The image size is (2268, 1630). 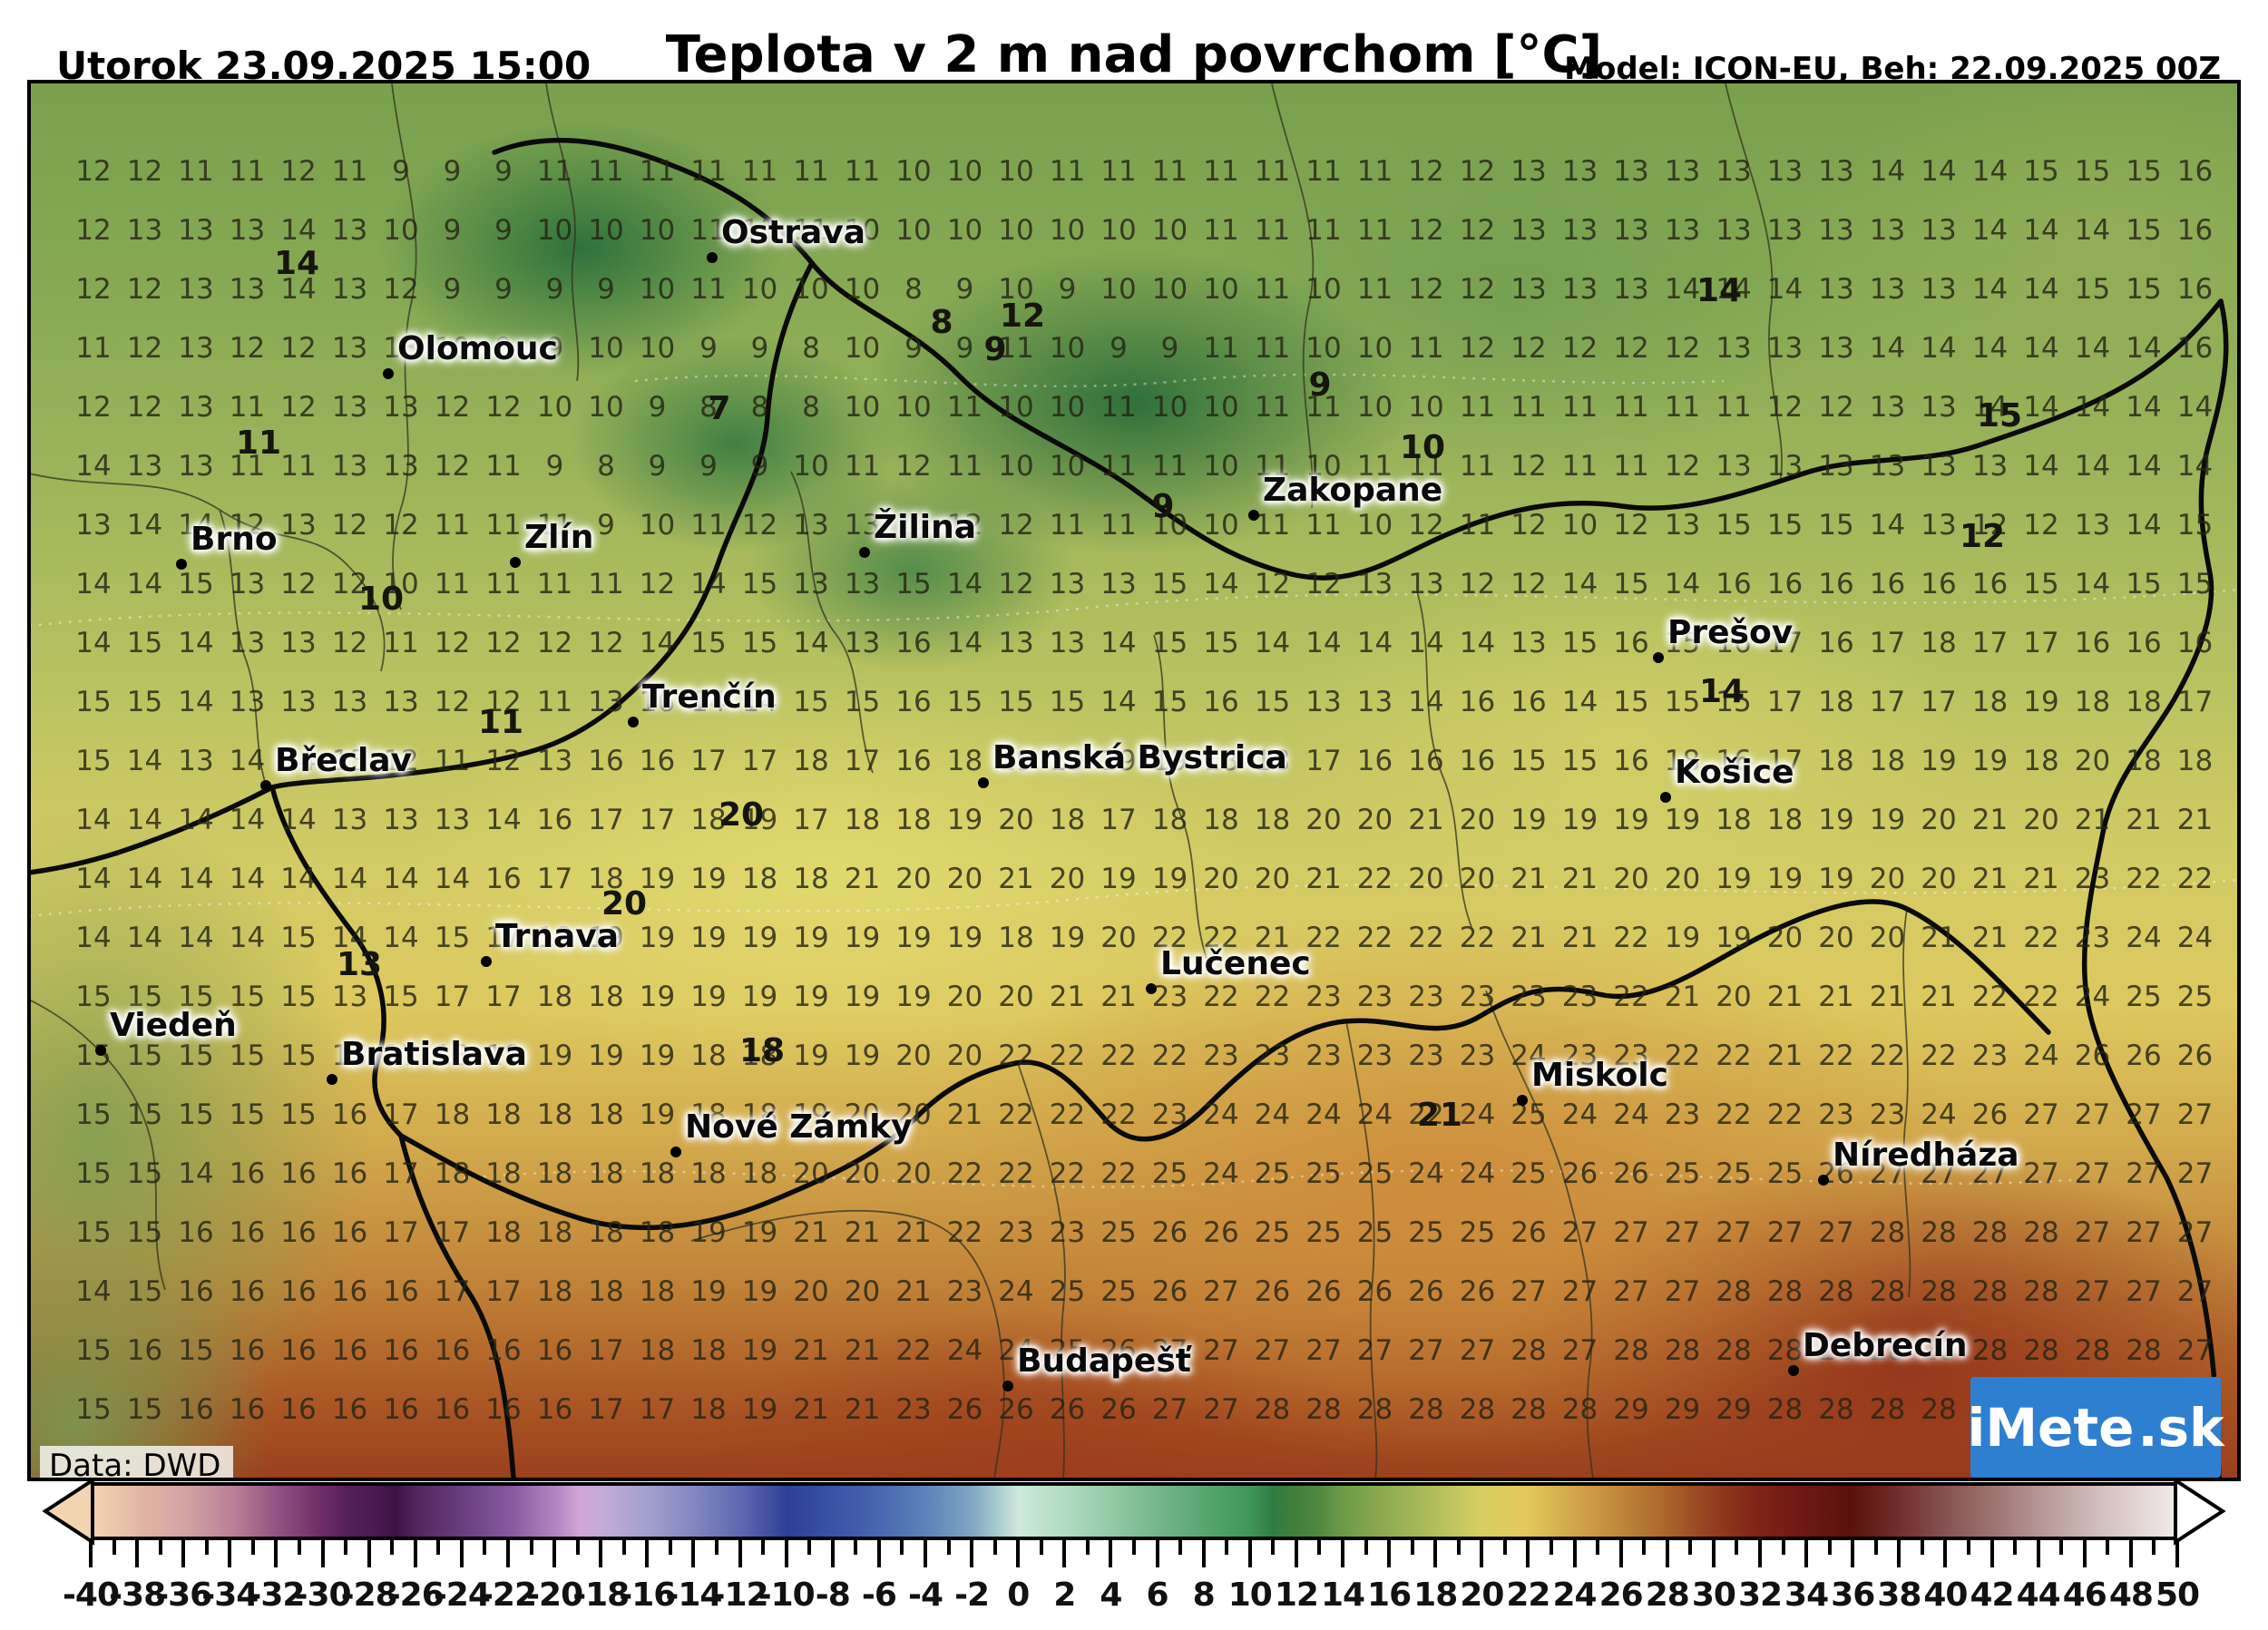 I want to click on grid-temp-value: 23, so click(x=1221, y=1055).